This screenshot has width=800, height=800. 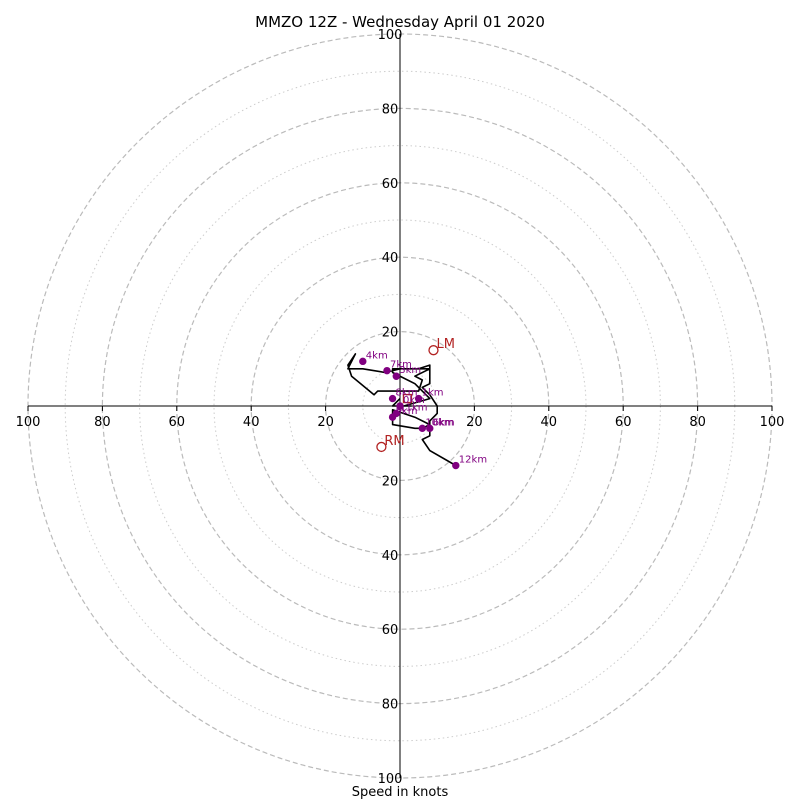 What do you see at coordinates (387, 370) in the screenshot?
I see `height-point-7km` at bounding box center [387, 370].